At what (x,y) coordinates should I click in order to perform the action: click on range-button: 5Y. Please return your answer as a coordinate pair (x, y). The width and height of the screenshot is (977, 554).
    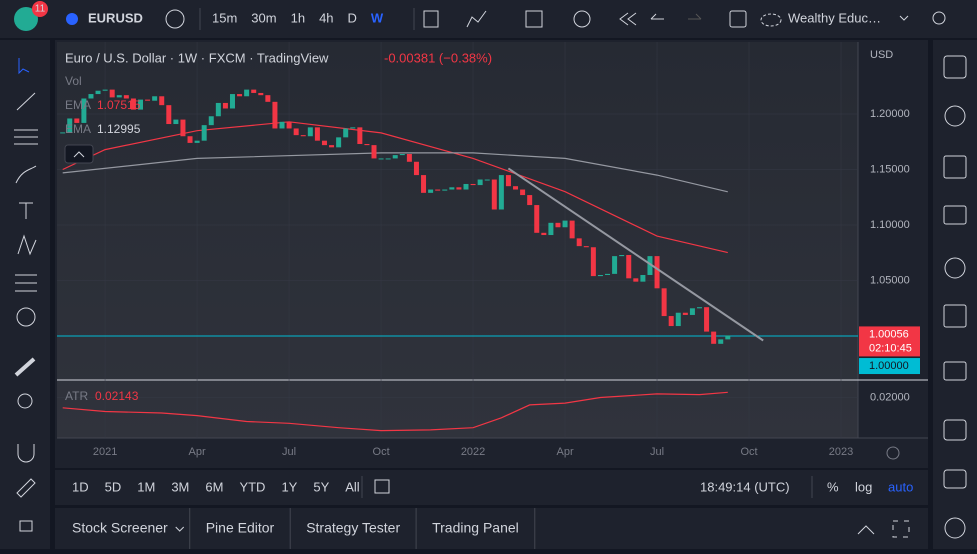
    Looking at the image, I should click on (321, 486).